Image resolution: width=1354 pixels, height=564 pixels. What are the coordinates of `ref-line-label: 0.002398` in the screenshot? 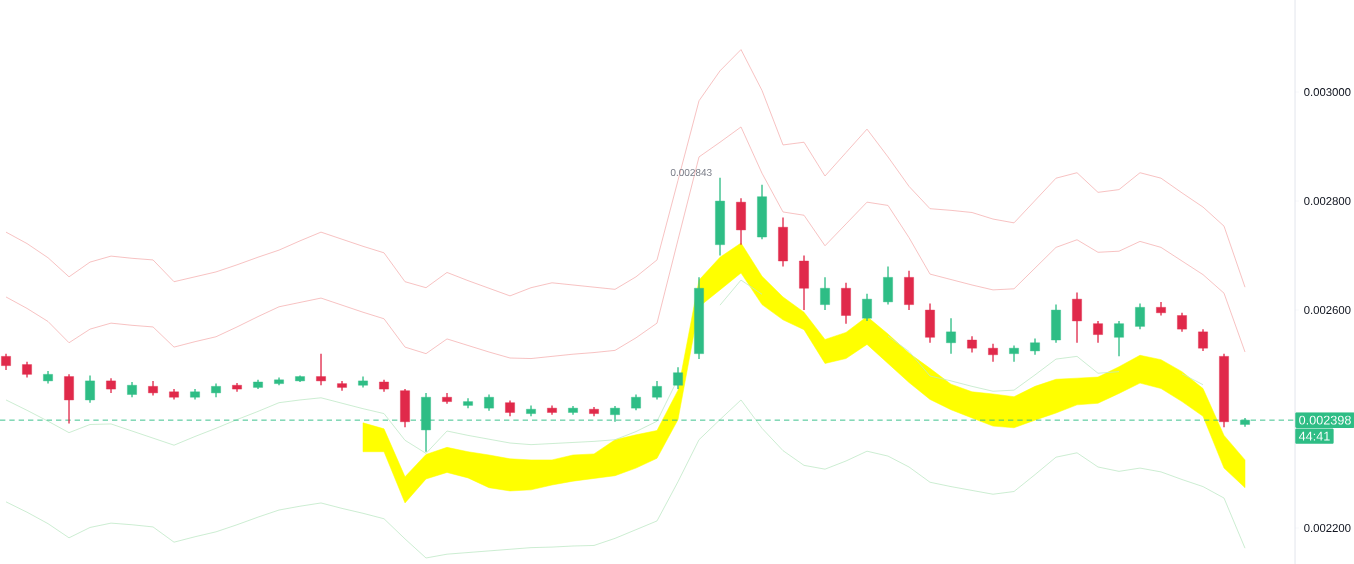 It's located at (1325, 420).